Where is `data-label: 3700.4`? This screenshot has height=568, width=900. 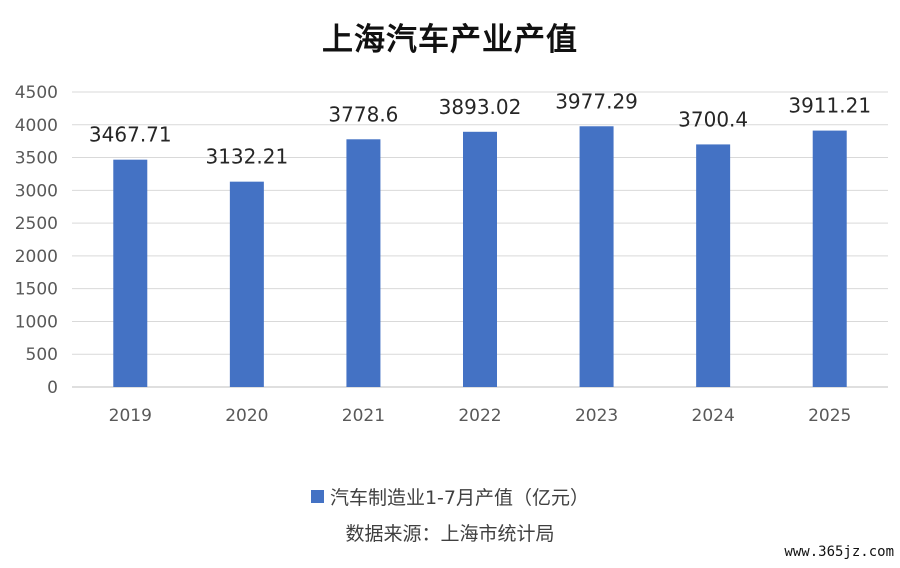 data-label: 3700.4 is located at coordinates (713, 119).